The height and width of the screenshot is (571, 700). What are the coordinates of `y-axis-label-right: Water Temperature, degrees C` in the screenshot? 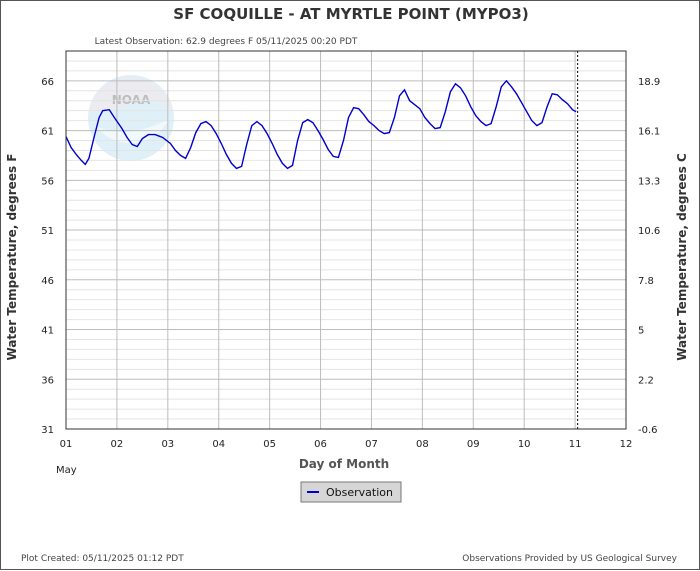 It's located at (682, 257).